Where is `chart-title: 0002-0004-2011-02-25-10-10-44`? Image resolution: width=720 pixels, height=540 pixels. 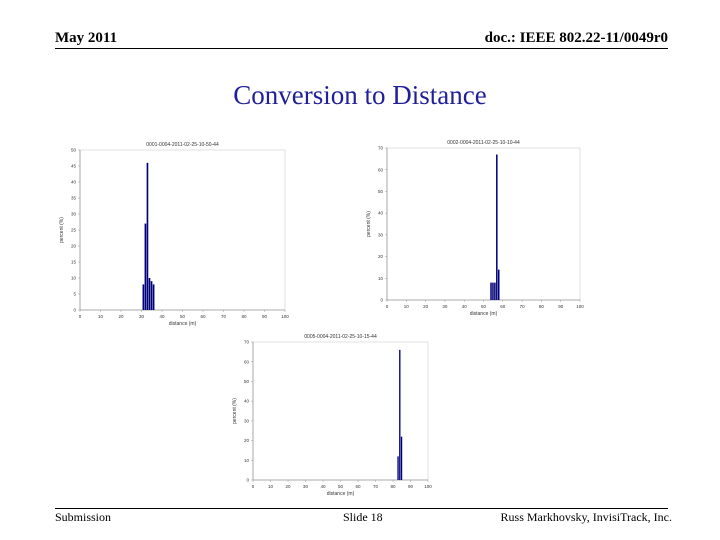
chart-title: 0002-0004-2011-02-25-10-10-44 is located at coordinates (483, 143).